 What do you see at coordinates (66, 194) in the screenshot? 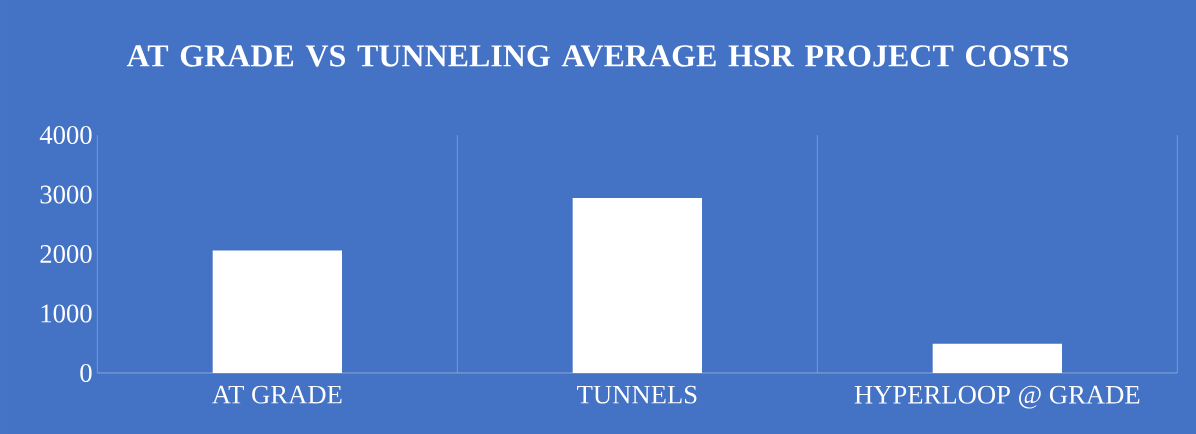
I see `y-tick-label: 3000` at bounding box center [66, 194].